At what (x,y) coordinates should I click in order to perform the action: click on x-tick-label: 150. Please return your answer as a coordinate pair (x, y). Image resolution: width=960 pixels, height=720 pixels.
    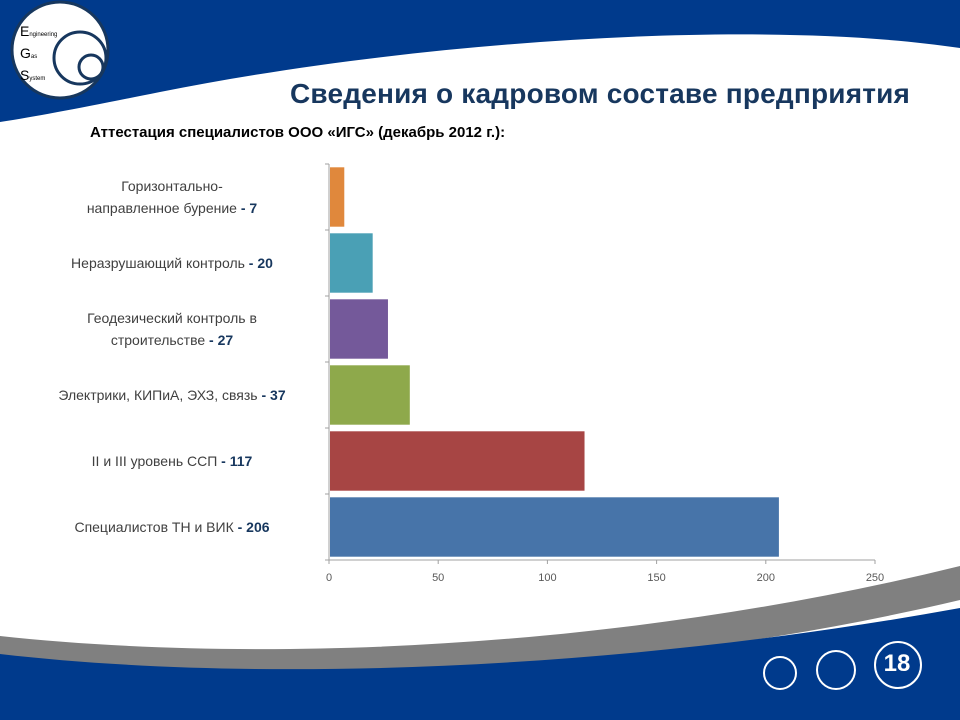
    Looking at the image, I should click on (656, 578).